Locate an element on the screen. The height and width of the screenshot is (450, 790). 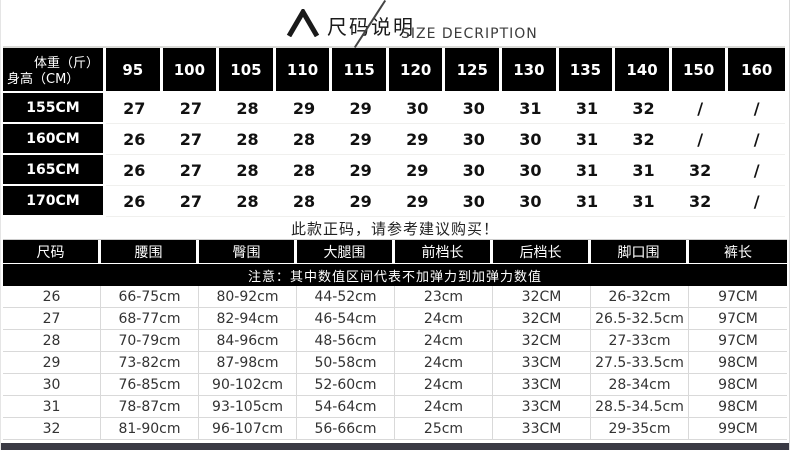
size-guide-header: 尺码说明 SIZE DECRIPTION is located at coordinates (395, 24).